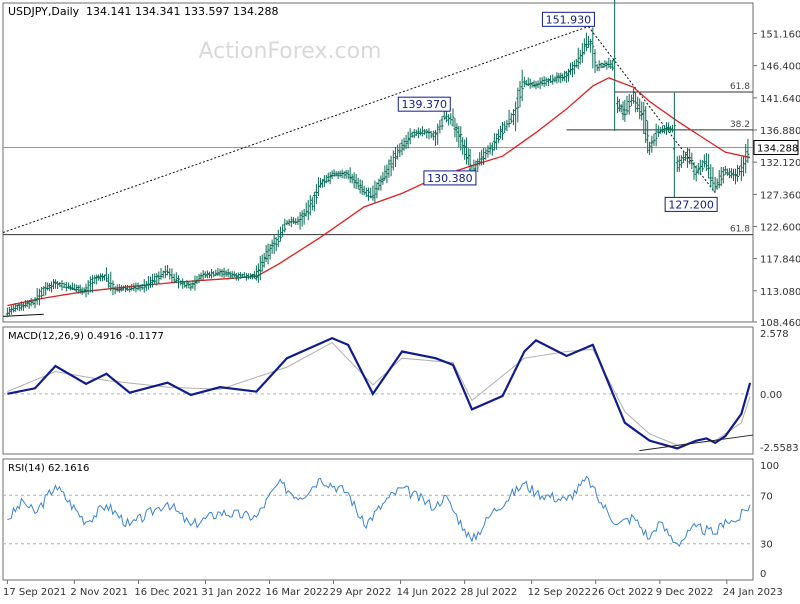 Image resolution: width=800 pixels, height=604 pixels. What do you see at coordinates (696, 443) in the screenshot?
I see `macd-divergence-line` at bounding box center [696, 443].